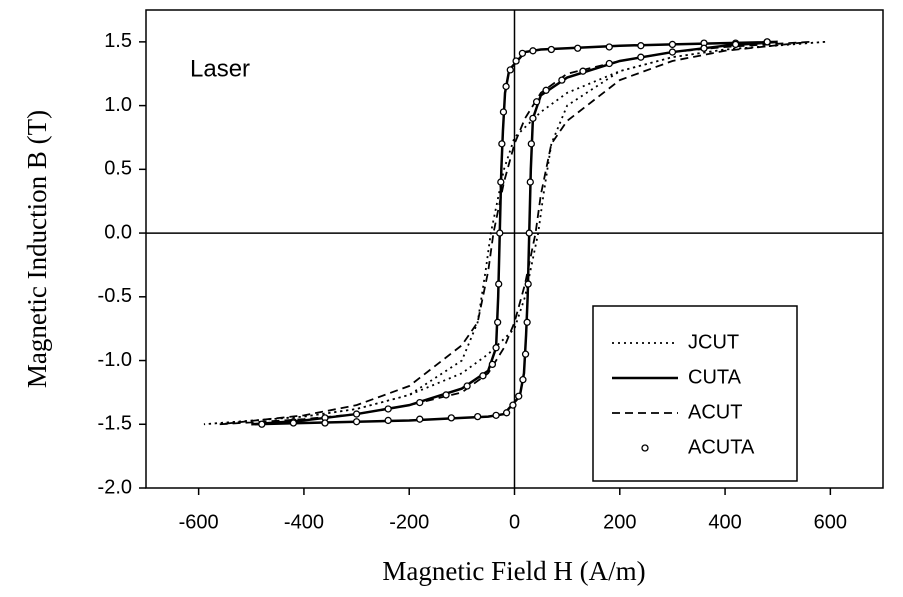 Image resolution: width=903 pixels, height=597 pixels. What do you see at coordinates (713, 342) in the screenshot?
I see `legend-label: JCUT` at bounding box center [713, 342].